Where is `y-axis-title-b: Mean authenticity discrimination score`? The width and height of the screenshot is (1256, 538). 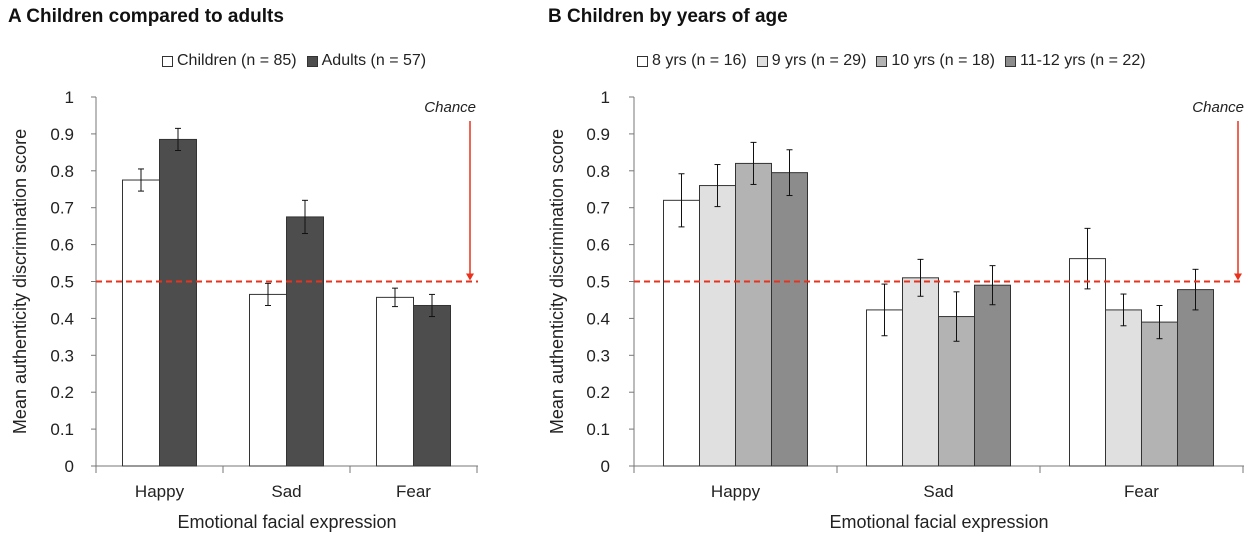
y-axis-title-b: Mean authenticity discrimination score is located at coordinates (557, 281).